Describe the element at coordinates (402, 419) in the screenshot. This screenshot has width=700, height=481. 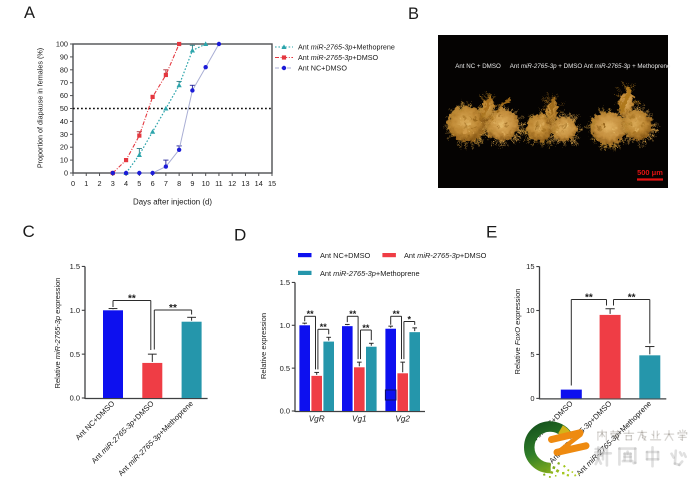
I see `svg-text: Vg2` at that location.